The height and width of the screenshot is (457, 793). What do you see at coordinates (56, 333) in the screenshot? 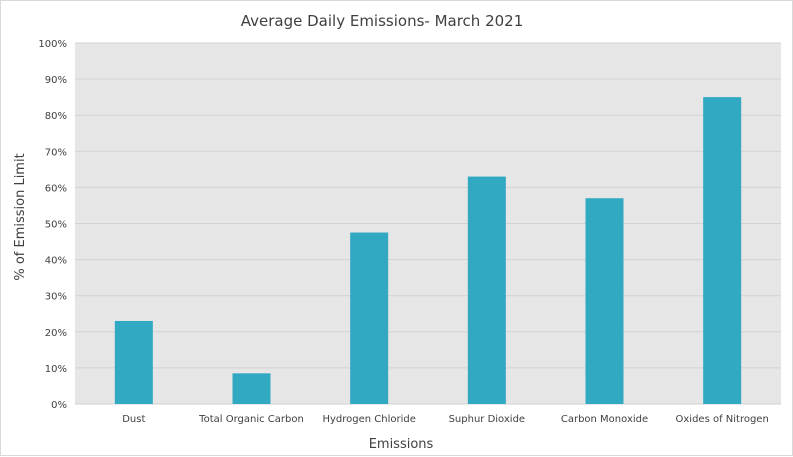
I see `y-tick-label: 20%` at bounding box center [56, 333].